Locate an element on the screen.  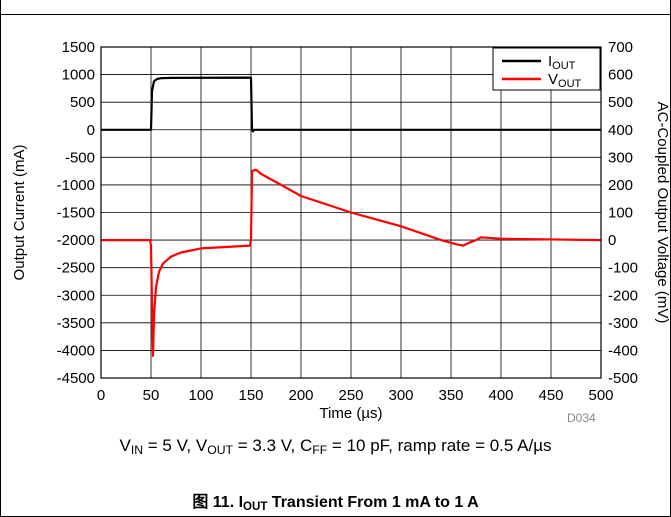
series-line-out-i is located at coordinates (351, 104).